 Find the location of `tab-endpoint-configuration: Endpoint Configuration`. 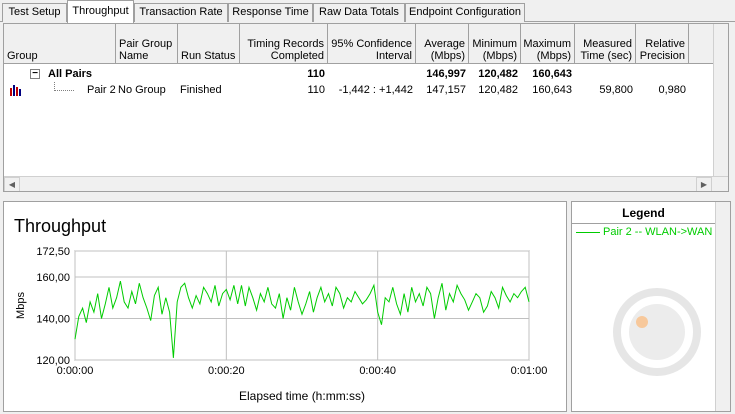

tab-endpoint-configuration: Endpoint Configuration is located at coordinates (465, 12).